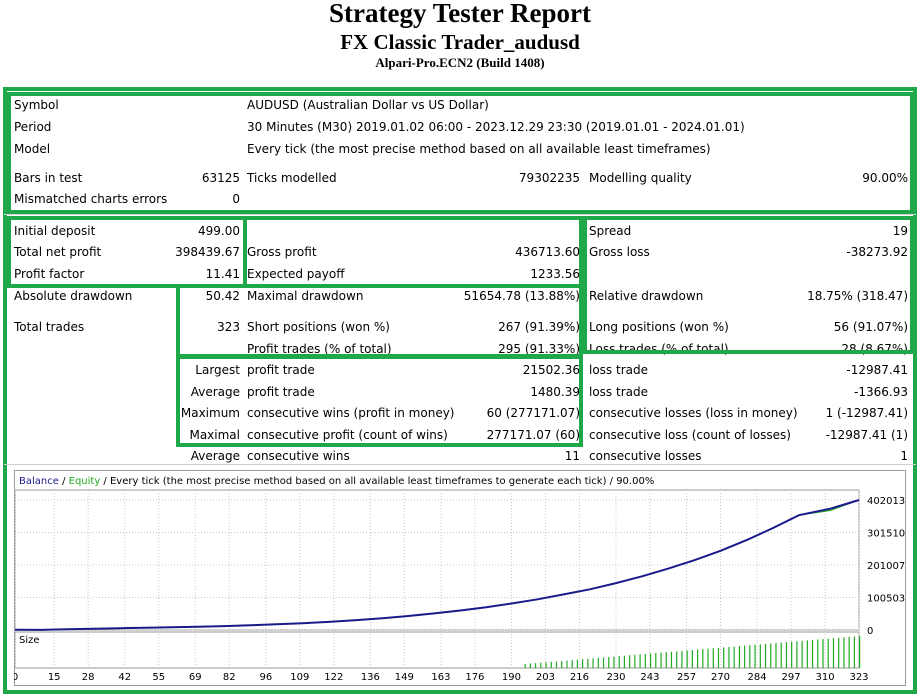 This screenshot has width=920, height=694. Describe the element at coordinates (886, 599) in the screenshot. I see `y-tick-label: 100503` at that location.